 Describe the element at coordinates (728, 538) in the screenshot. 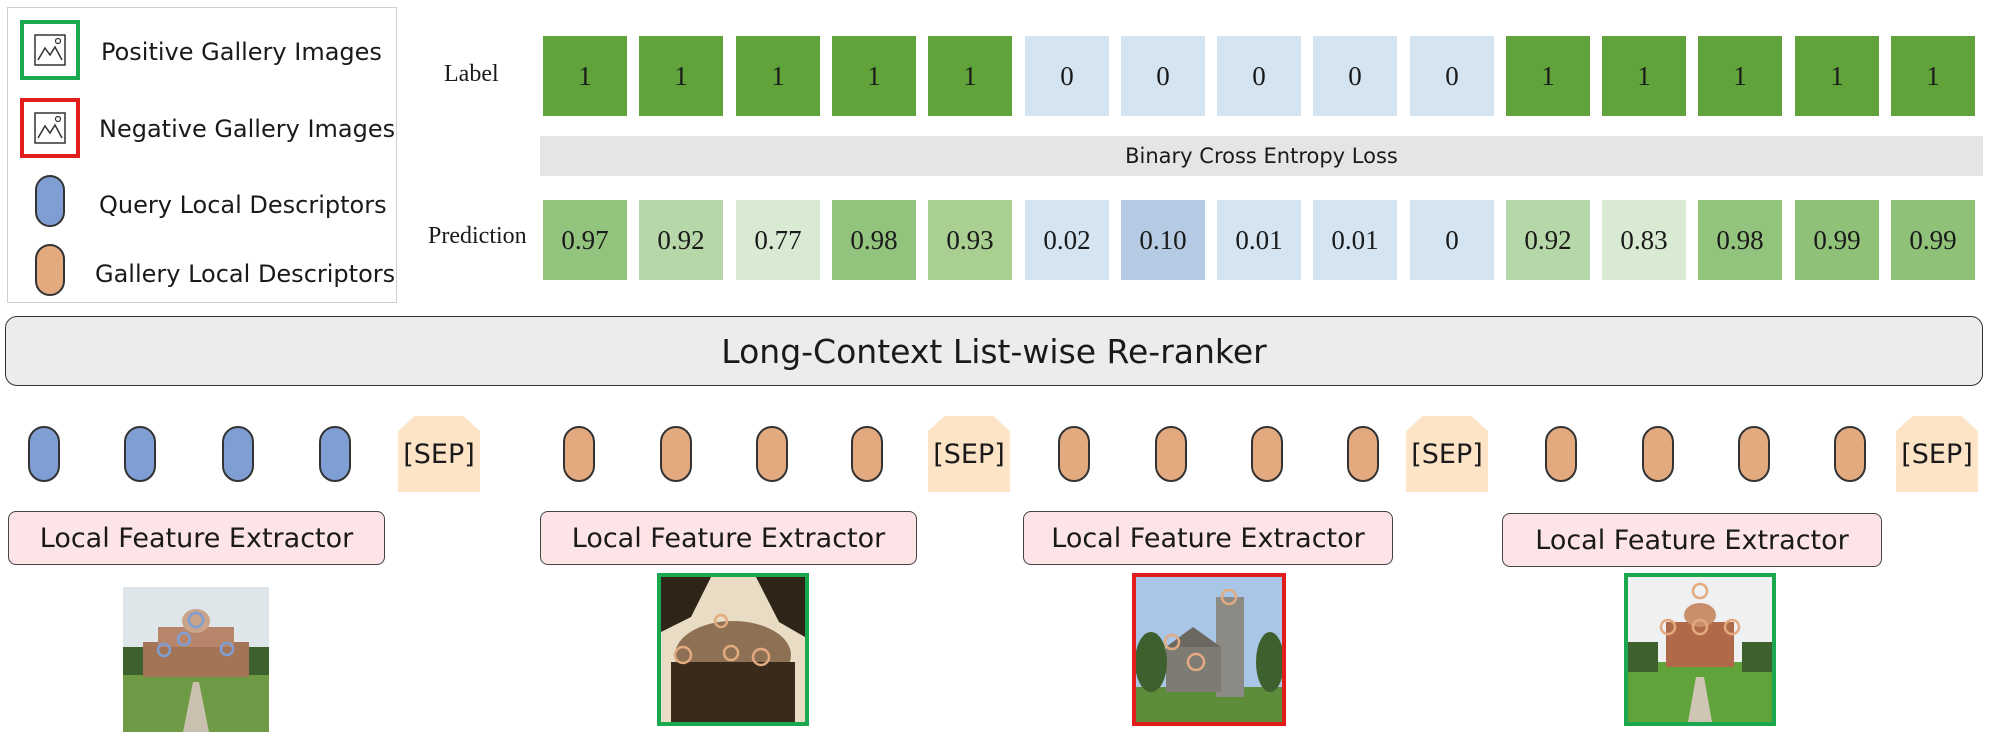

I see `local-feature-extractor-gallery-1: Local Feature Extractor` at that location.